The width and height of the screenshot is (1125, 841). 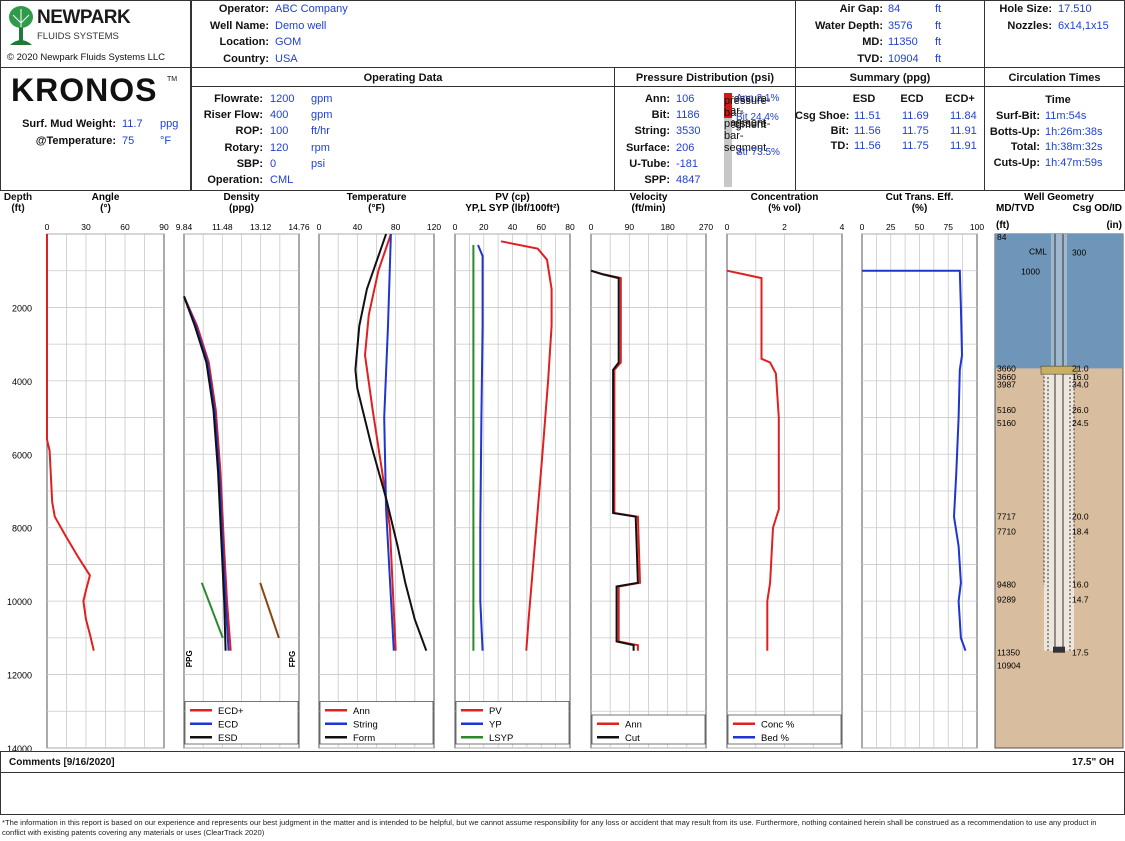 I want to click on rig-info-value: 11350, so click(x=903, y=42).